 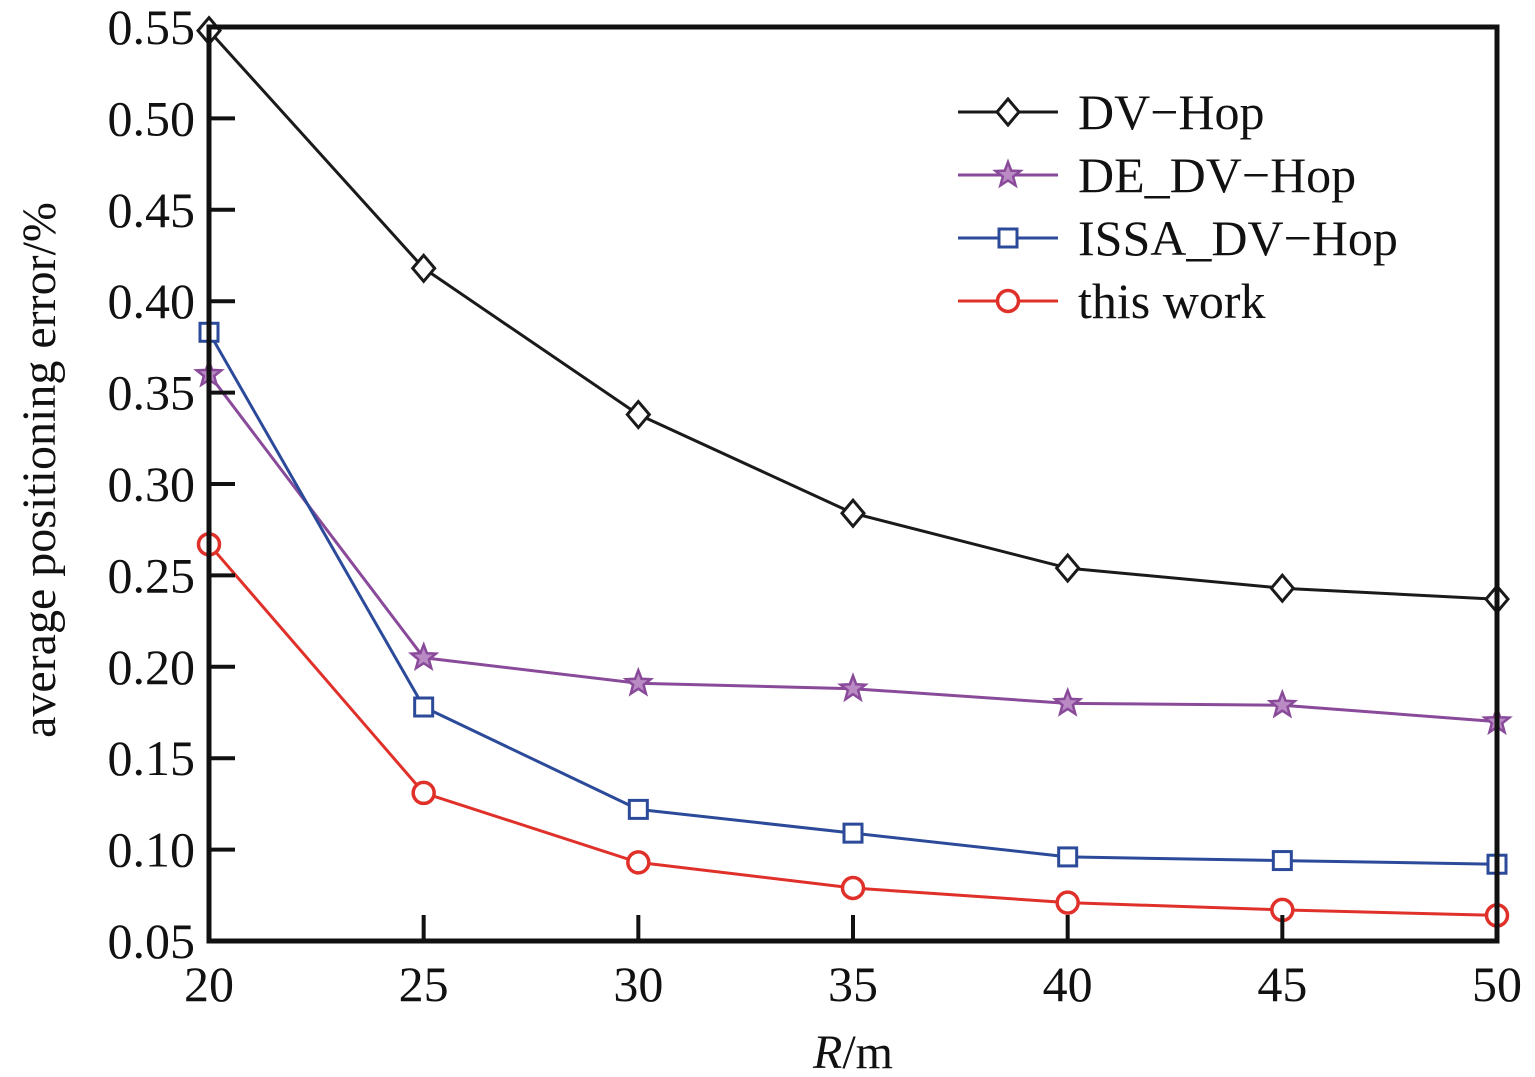 I want to click on y-tick-label: 0.45, so click(x=152, y=210).